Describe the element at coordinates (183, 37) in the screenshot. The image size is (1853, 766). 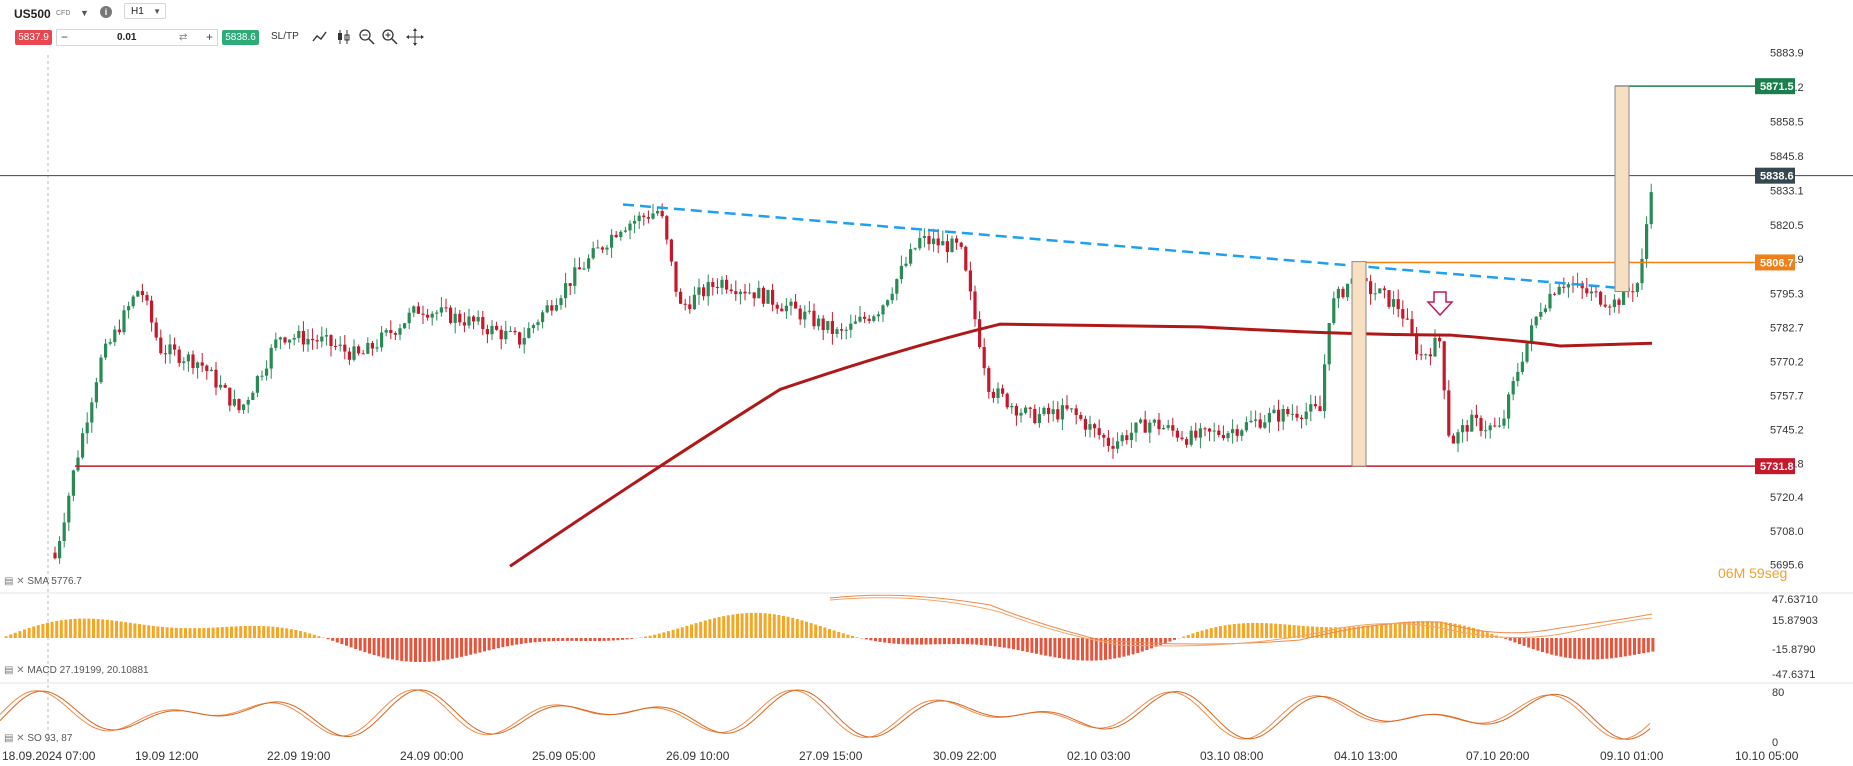
I see `swap-icon: ⇄` at that location.